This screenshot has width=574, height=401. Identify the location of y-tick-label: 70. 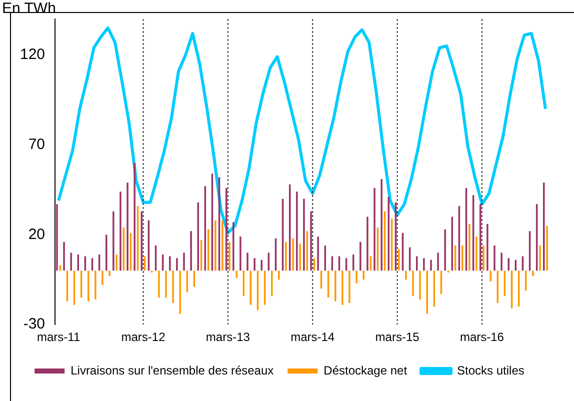
(37, 144).